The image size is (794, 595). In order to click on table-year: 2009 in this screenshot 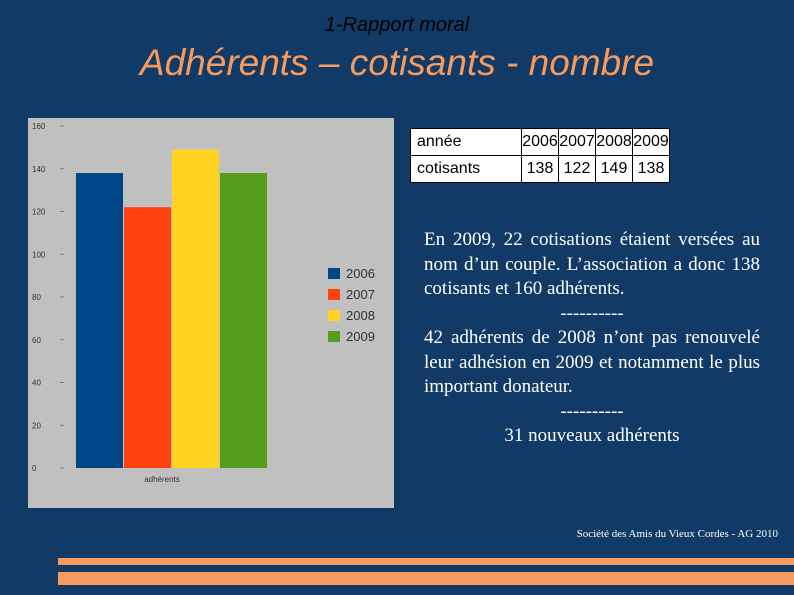, I will do `click(651, 142)`.